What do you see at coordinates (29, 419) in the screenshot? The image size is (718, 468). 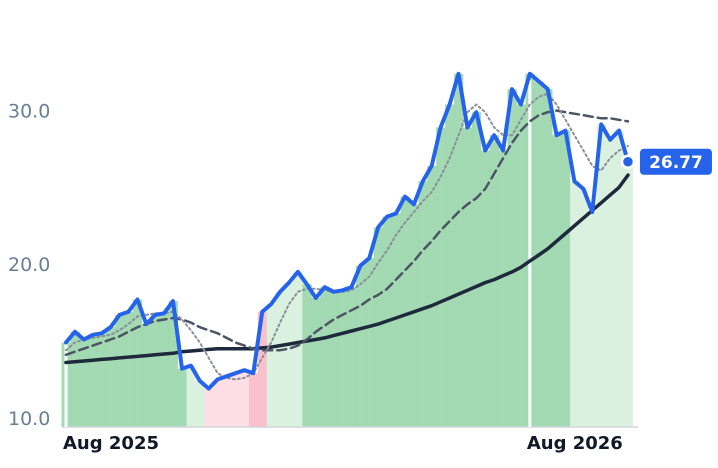 I see `y-tick-label: 10.0` at bounding box center [29, 419].